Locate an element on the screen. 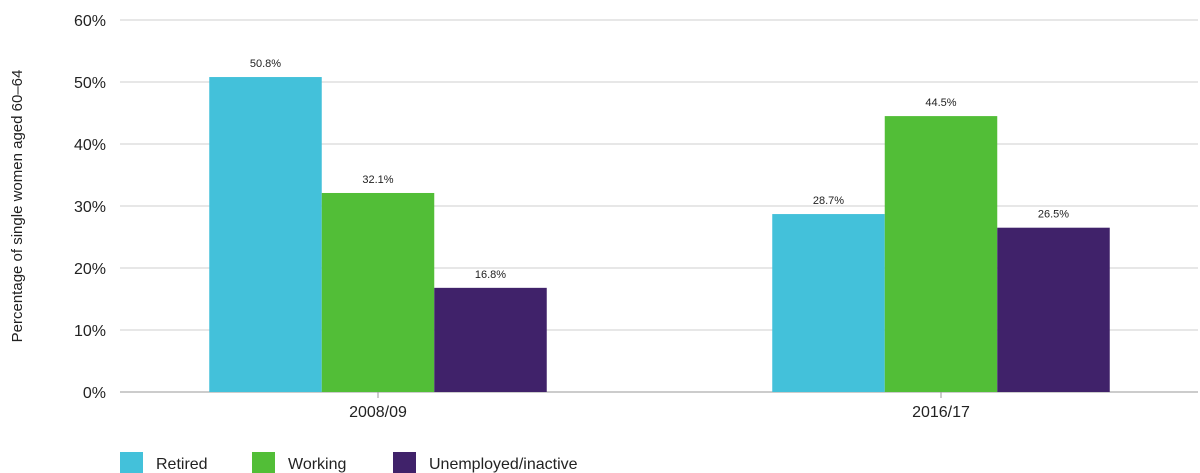  legend-label: Retired is located at coordinates (182, 464).